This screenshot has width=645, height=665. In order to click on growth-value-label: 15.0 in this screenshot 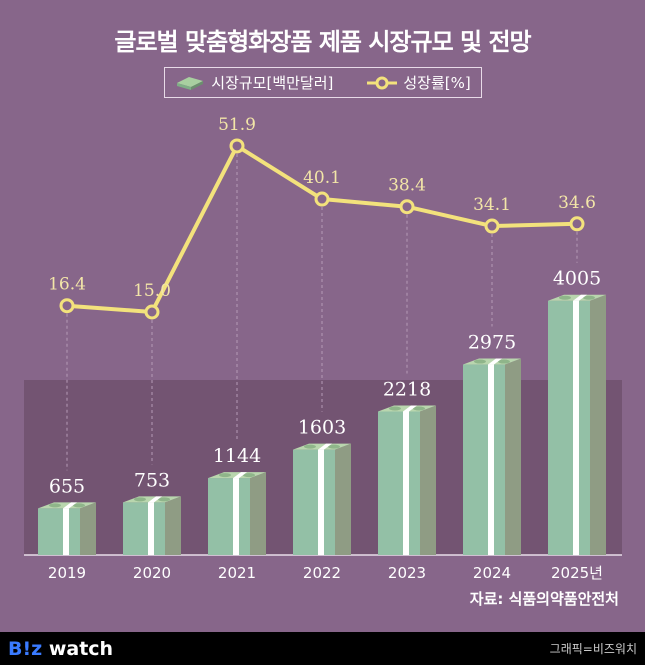, I will do `click(152, 291)`.